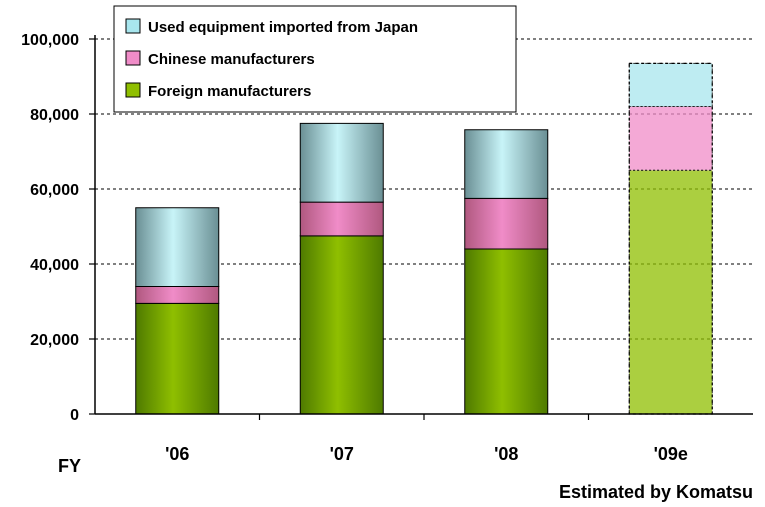 This screenshot has height=507, width=765. What do you see at coordinates (656, 492) in the screenshot?
I see `source-note: Estimated by Komatsu` at bounding box center [656, 492].